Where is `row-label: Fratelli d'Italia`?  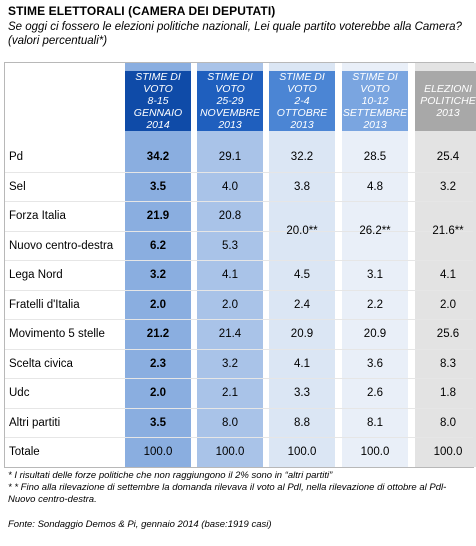
row-label: Fratelli d'Italia is located at coordinates (44, 304).